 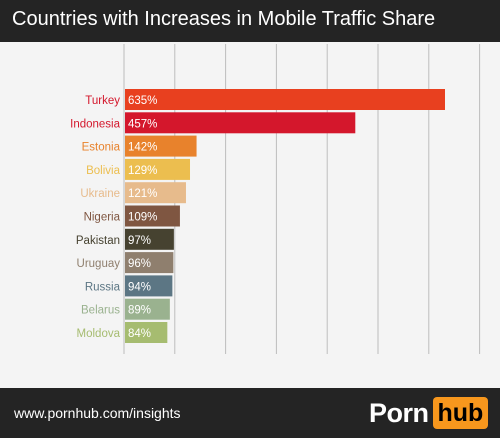 What do you see at coordinates (98, 241) in the screenshot?
I see `category-label: Pakistan` at bounding box center [98, 241].